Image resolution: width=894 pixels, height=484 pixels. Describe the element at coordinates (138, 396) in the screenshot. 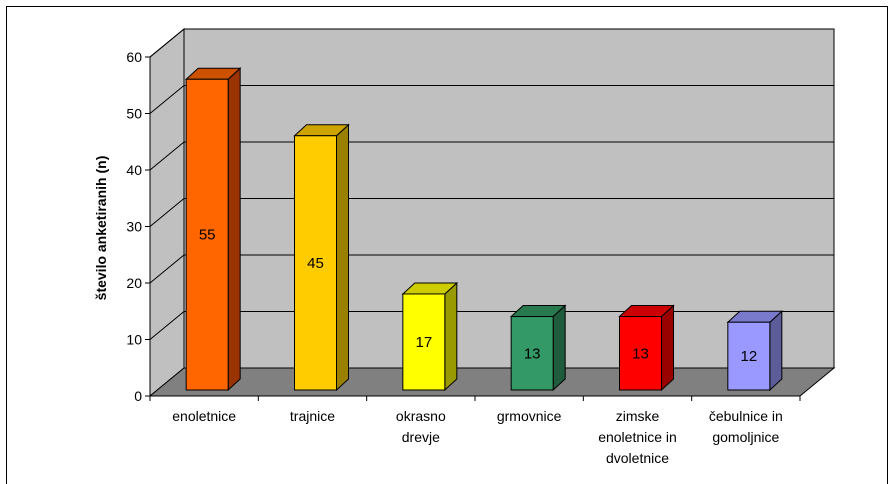

I see `y-tick-label: 0` at that location.